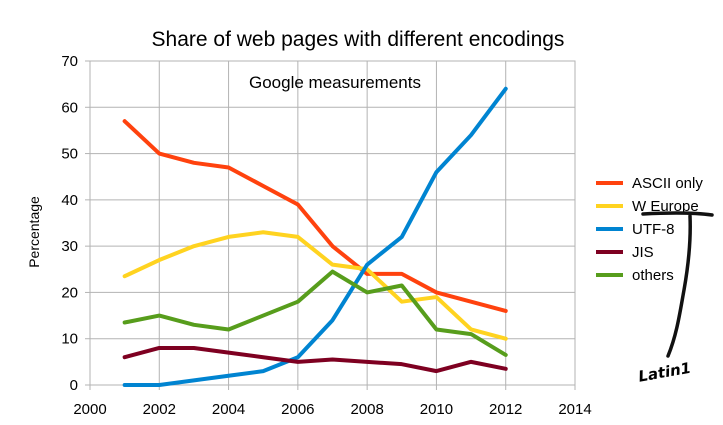  Describe the element at coordinates (69, 107) in the screenshot. I see `y-tick-label: 60` at that location.